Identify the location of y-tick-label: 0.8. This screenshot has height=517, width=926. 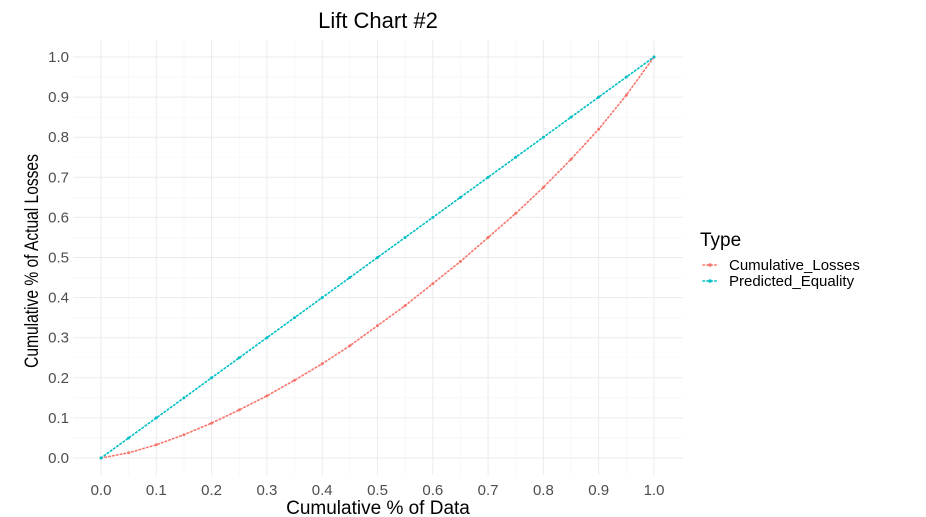
(58, 137).